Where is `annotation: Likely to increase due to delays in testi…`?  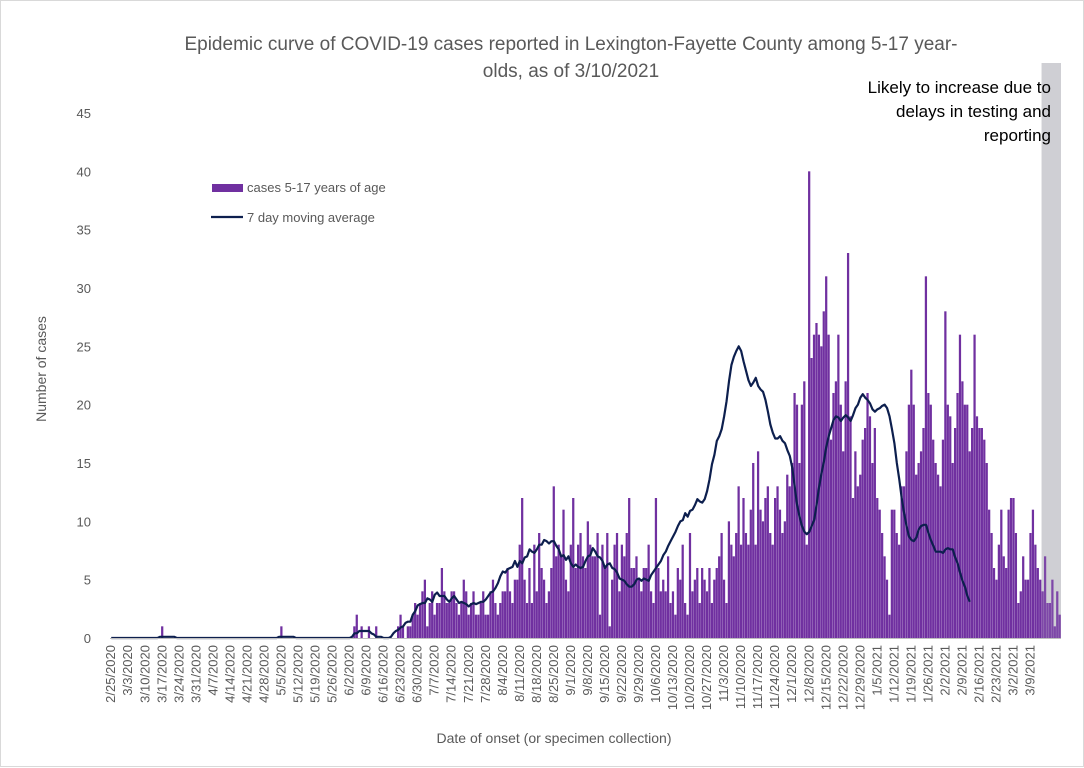 annotation: Likely to increase due to delays in testi… is located at coordinates (959, 111).